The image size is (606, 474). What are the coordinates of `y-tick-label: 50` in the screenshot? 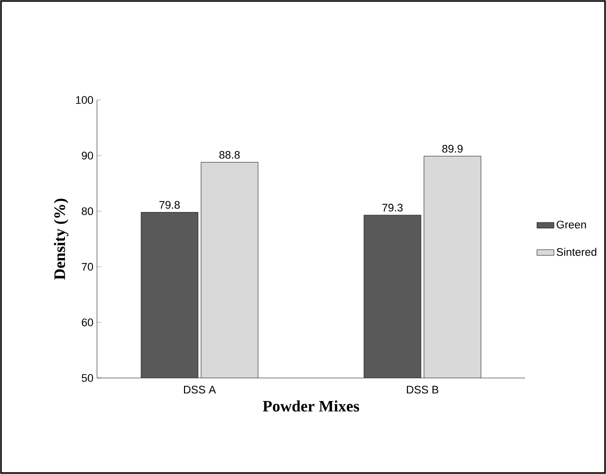 It's located at (88, 378).